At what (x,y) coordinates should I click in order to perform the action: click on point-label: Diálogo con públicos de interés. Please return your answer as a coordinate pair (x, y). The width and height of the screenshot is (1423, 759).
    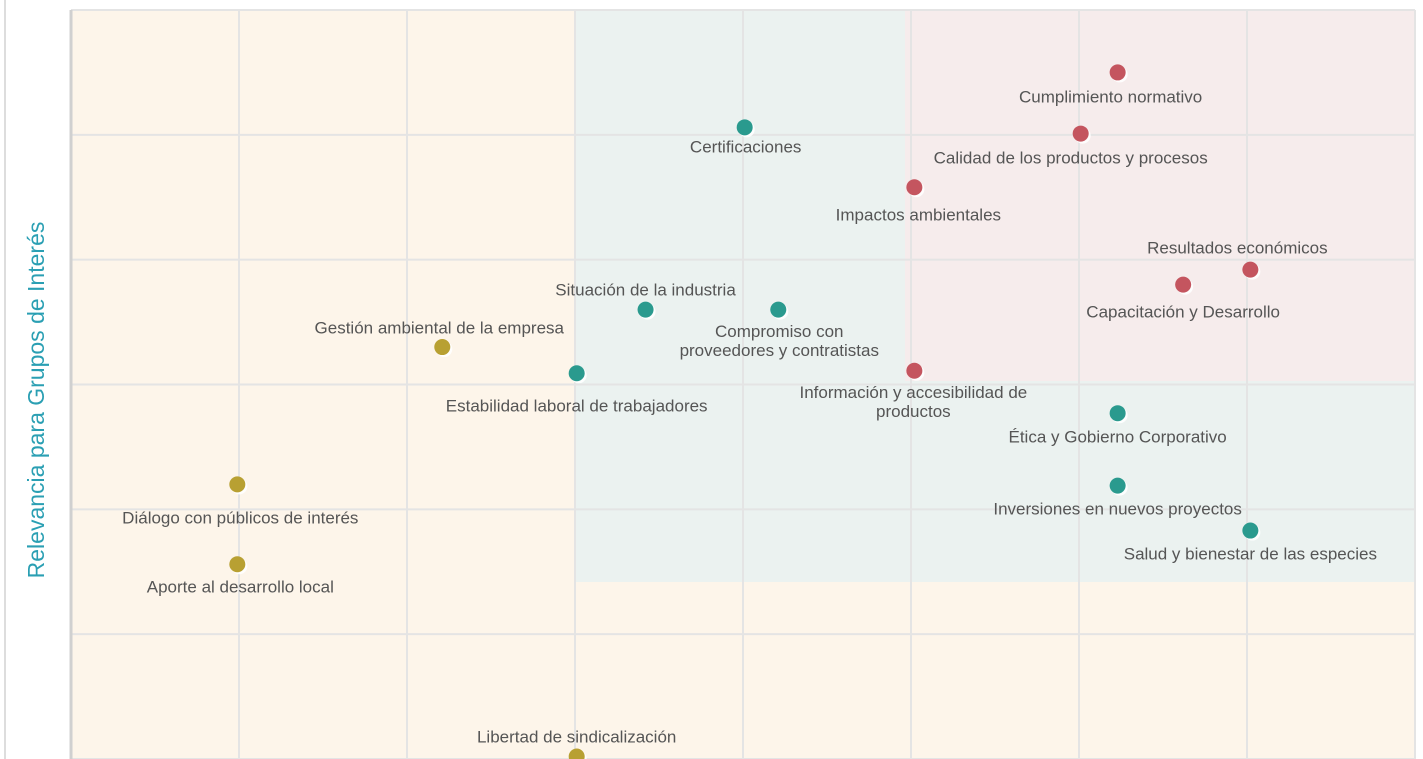
    Looking at the image, I should click on (240, 518).